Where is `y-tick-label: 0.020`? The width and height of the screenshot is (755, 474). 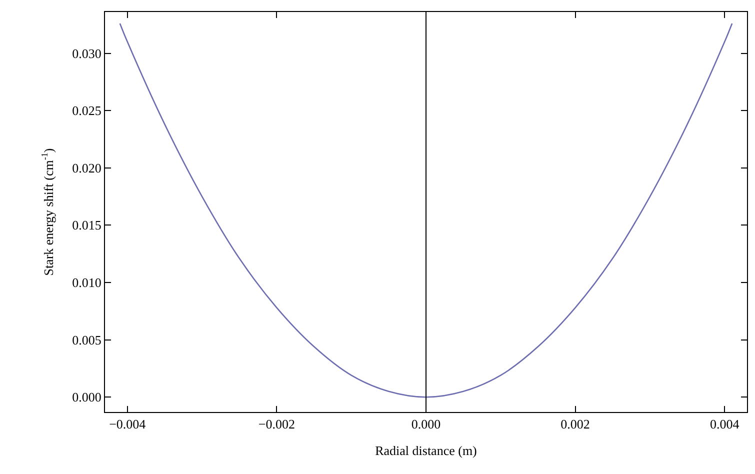
y-tick-label: 0.020 is located at coordinates (87, 168).